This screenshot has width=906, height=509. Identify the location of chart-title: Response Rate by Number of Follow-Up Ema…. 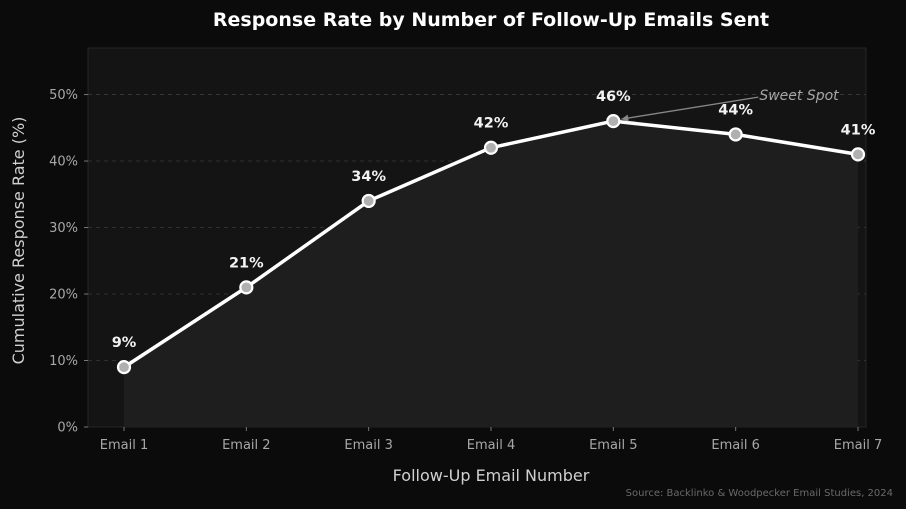
(491, 20).